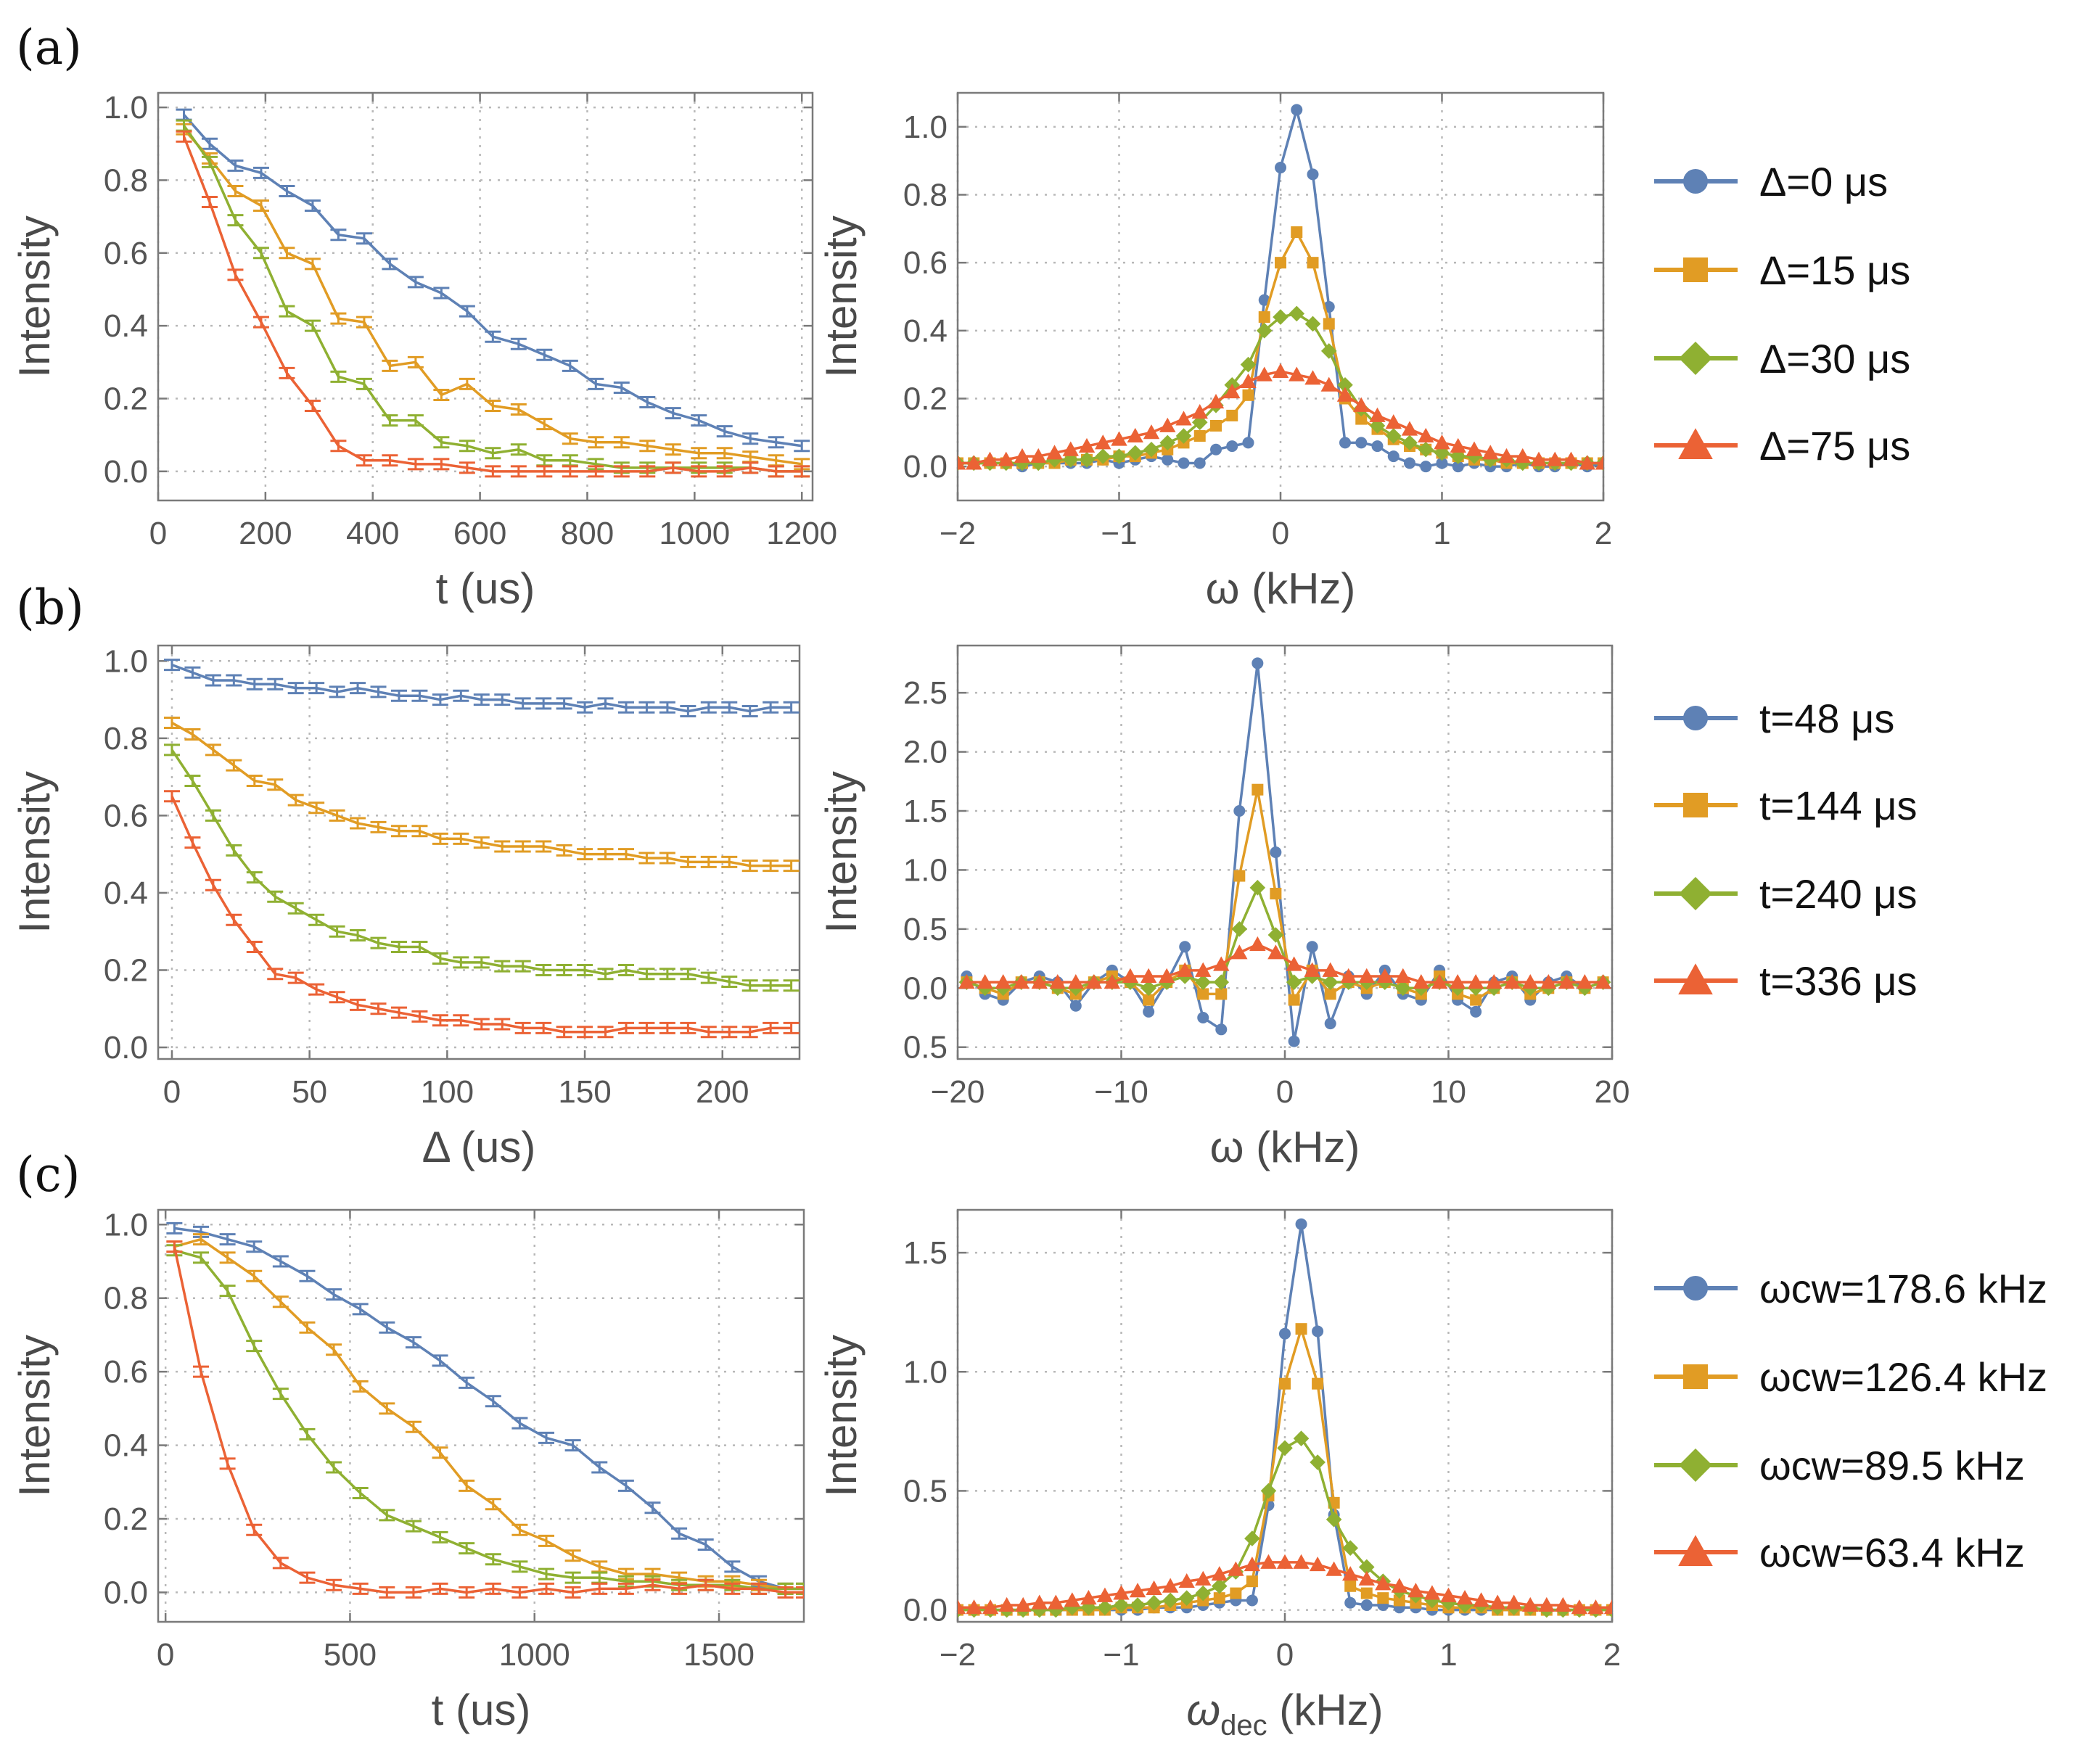 This screenshot has width=2096, height=1764. Describe the element at coordinates (34, 296) in the screenshot. I see `y-axis-title: Intensity` at that location.